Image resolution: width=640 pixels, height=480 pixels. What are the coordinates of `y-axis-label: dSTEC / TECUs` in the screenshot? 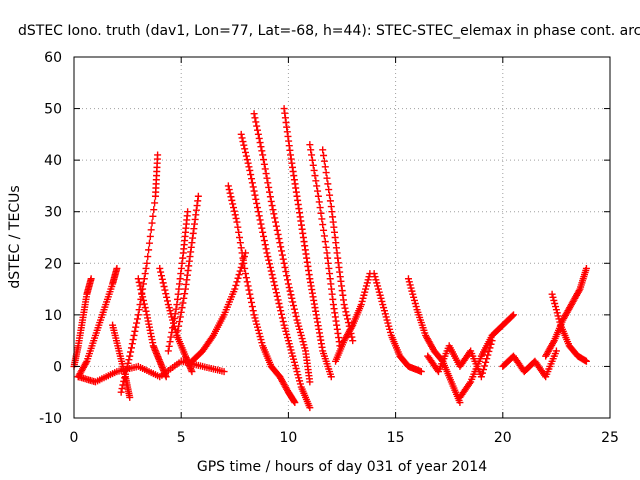 It's located at (15, 236).